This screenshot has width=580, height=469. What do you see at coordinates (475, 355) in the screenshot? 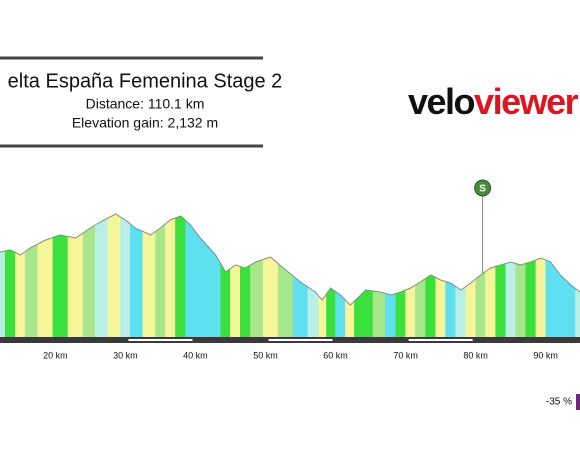
I see `x-tick-label: 80 km` at bounding box center [475, 355].